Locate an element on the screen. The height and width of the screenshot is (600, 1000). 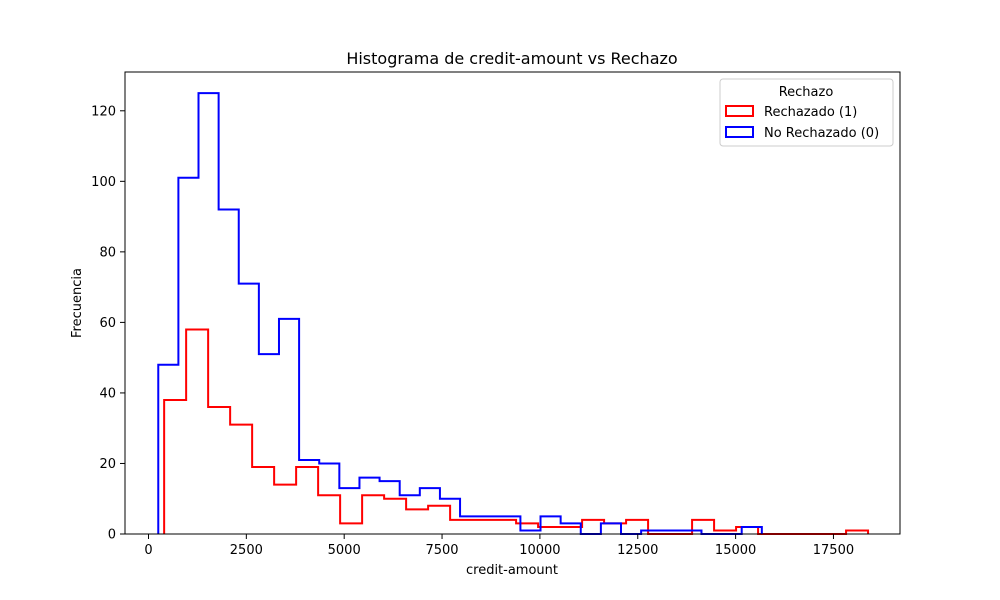
y-tick-label: 60 is located at coordinates (107, 323).